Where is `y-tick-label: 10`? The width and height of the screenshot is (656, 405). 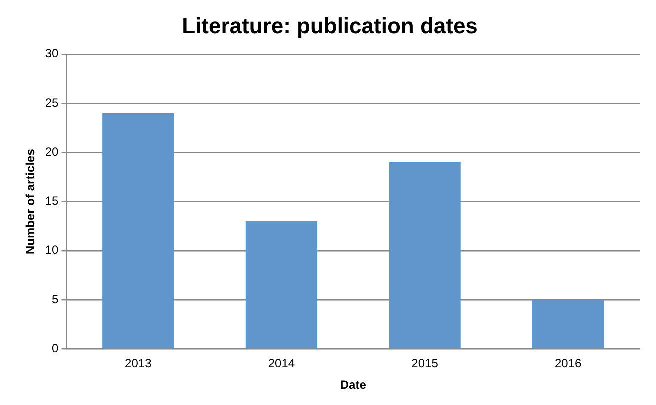 y-tick-label: 10 is located at coordinates (52, 250).